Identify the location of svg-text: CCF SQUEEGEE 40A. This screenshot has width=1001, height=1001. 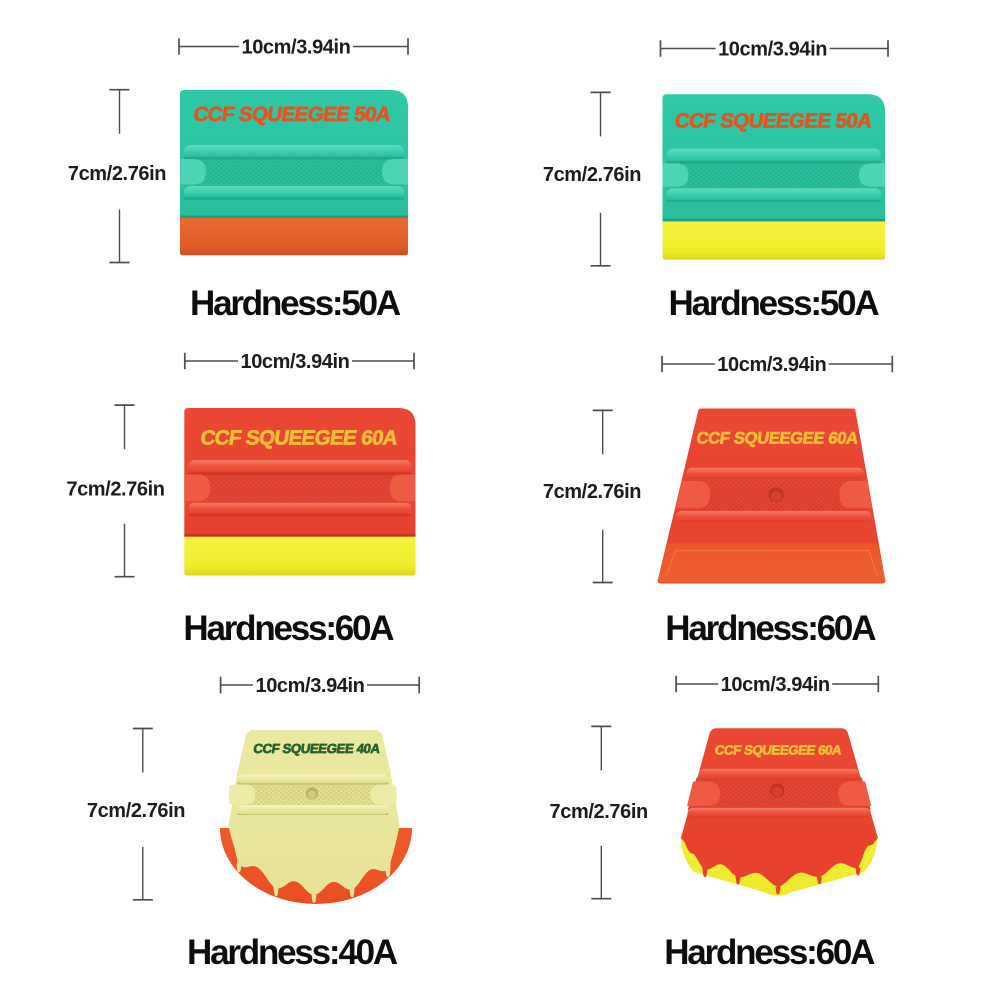
(316, 748).